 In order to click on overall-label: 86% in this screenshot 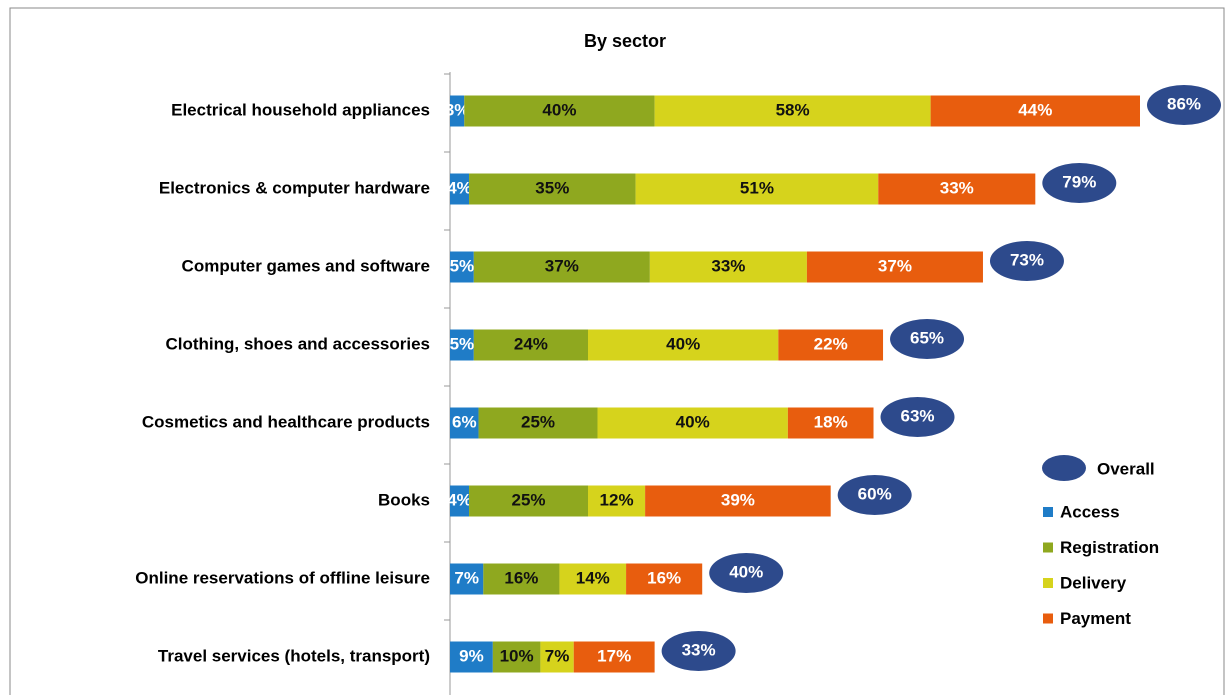, I will do `click(1184, 103)`.